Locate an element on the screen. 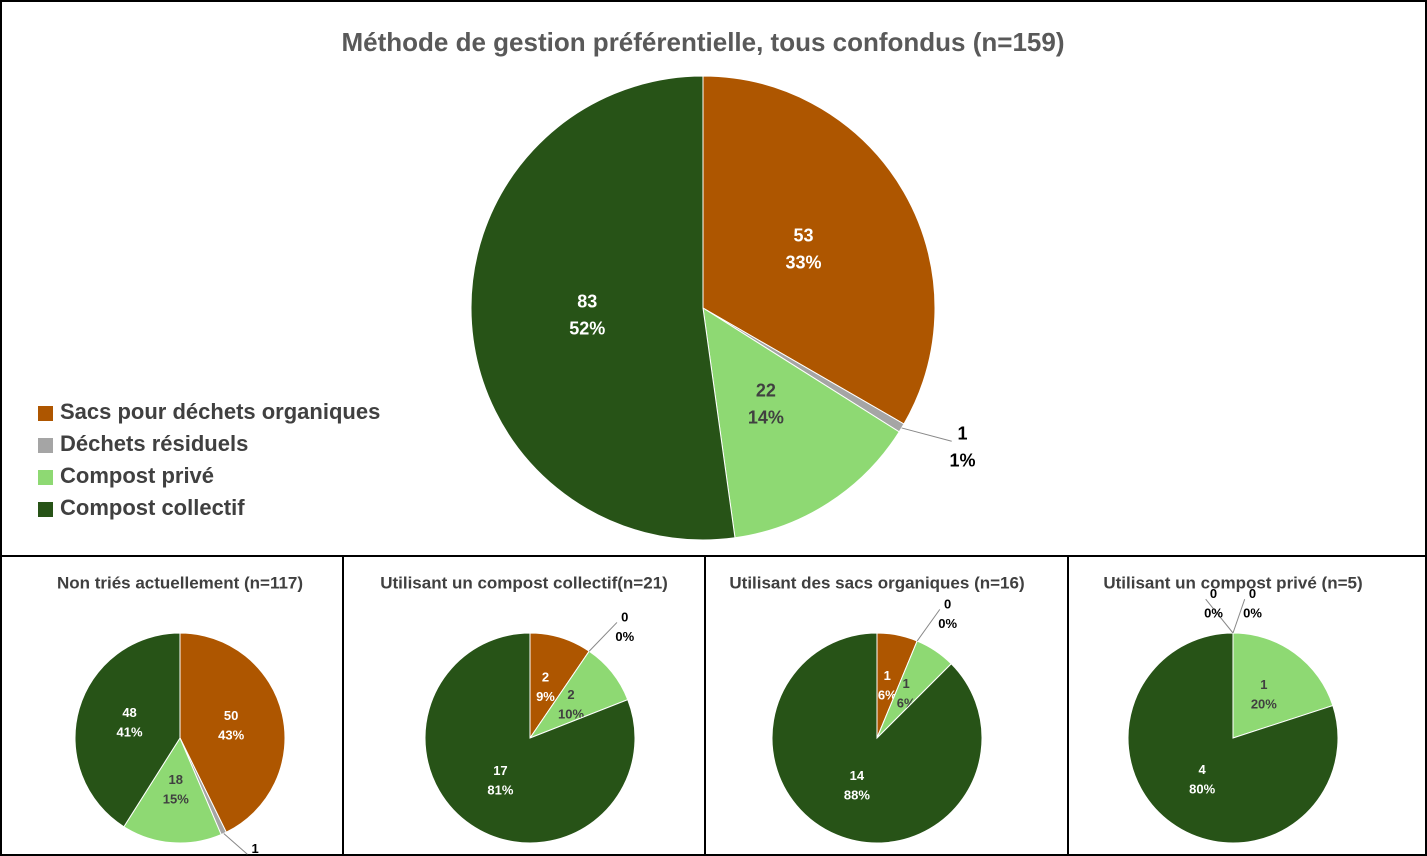  percent-label: 81% is located at coordinates (500, 790).